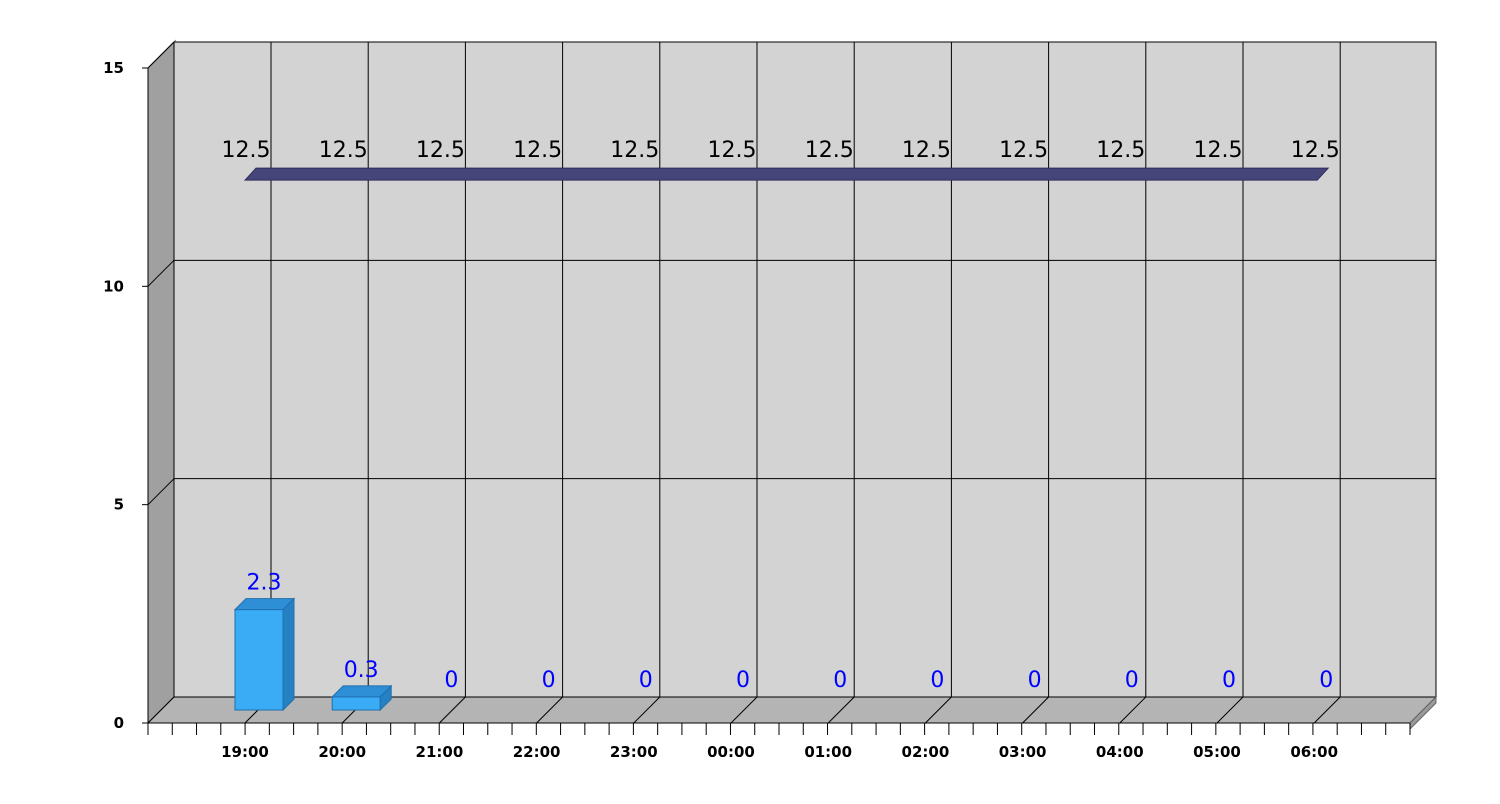  I want to click on x-tick-label: 00:00, so click(731, 752).